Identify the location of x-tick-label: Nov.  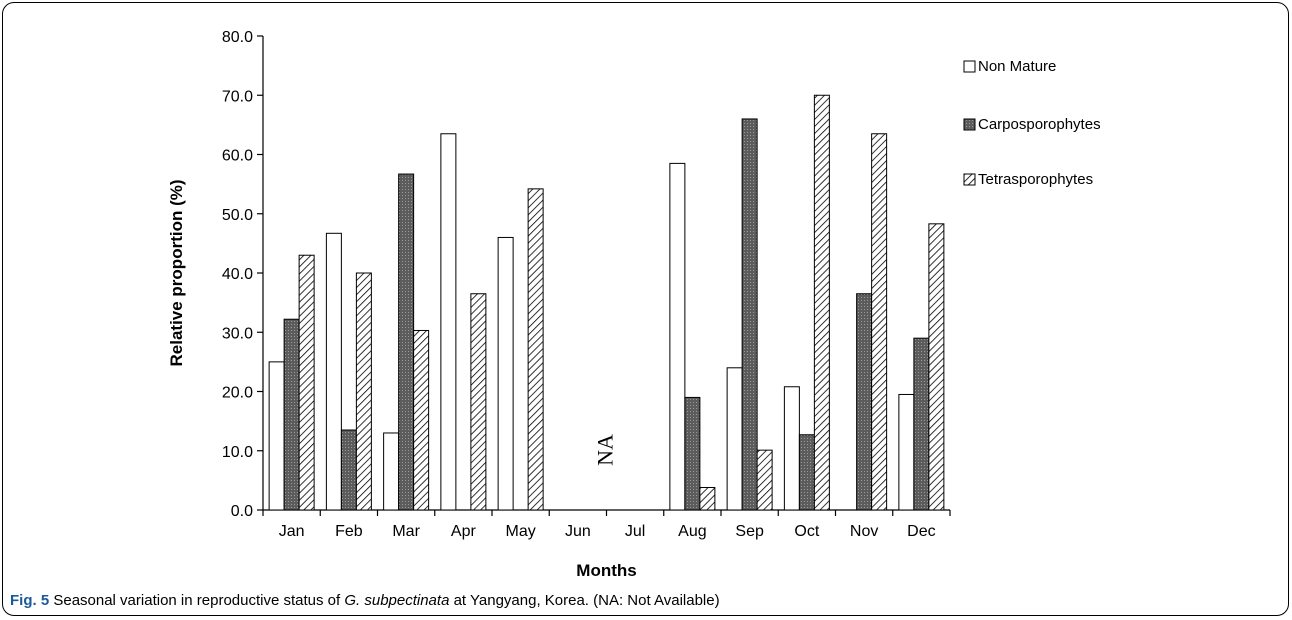
(864, 531).